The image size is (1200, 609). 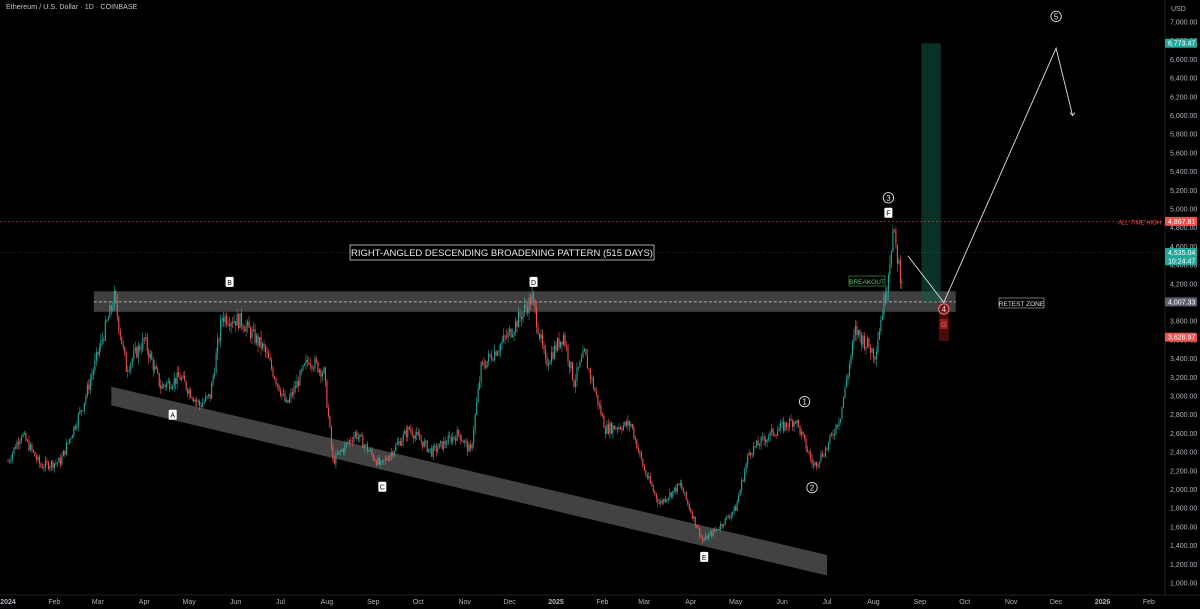 I want to click on chart-title: Ethereum / U.S. Dollar · 1D · COINBASE, so click(x=72, y=7).